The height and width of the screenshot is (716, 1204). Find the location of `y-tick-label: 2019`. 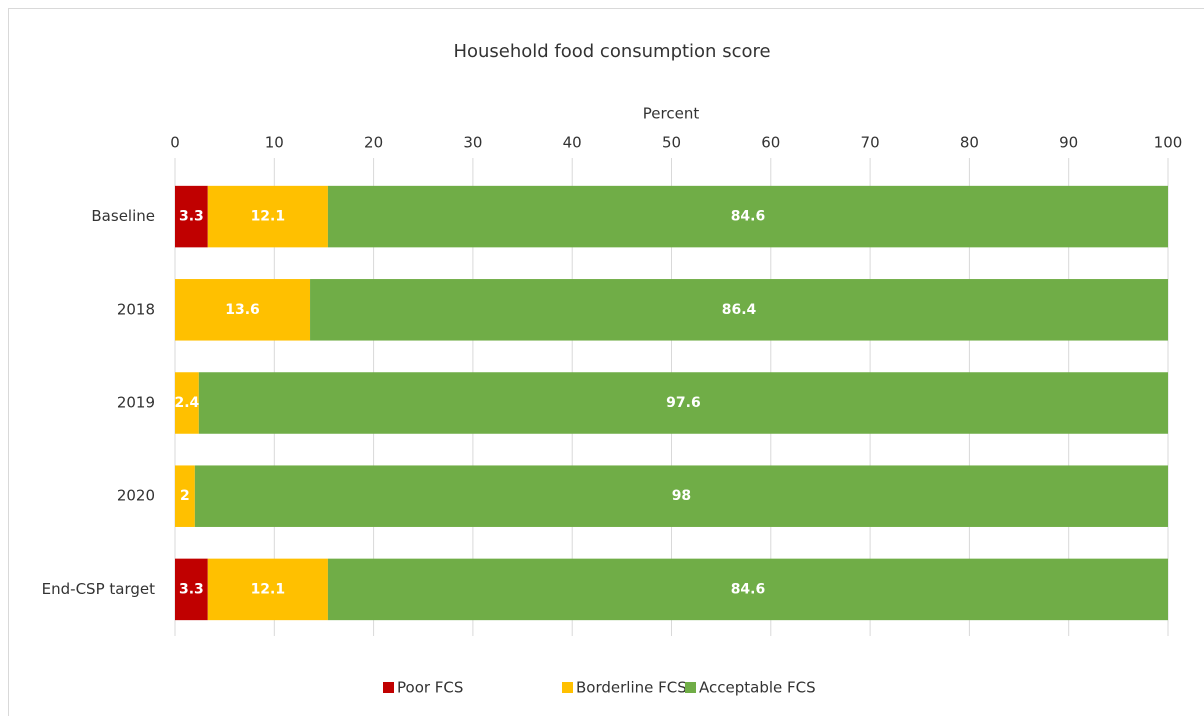

y-tick-label: 2019 is located at coordinates (136, 403).